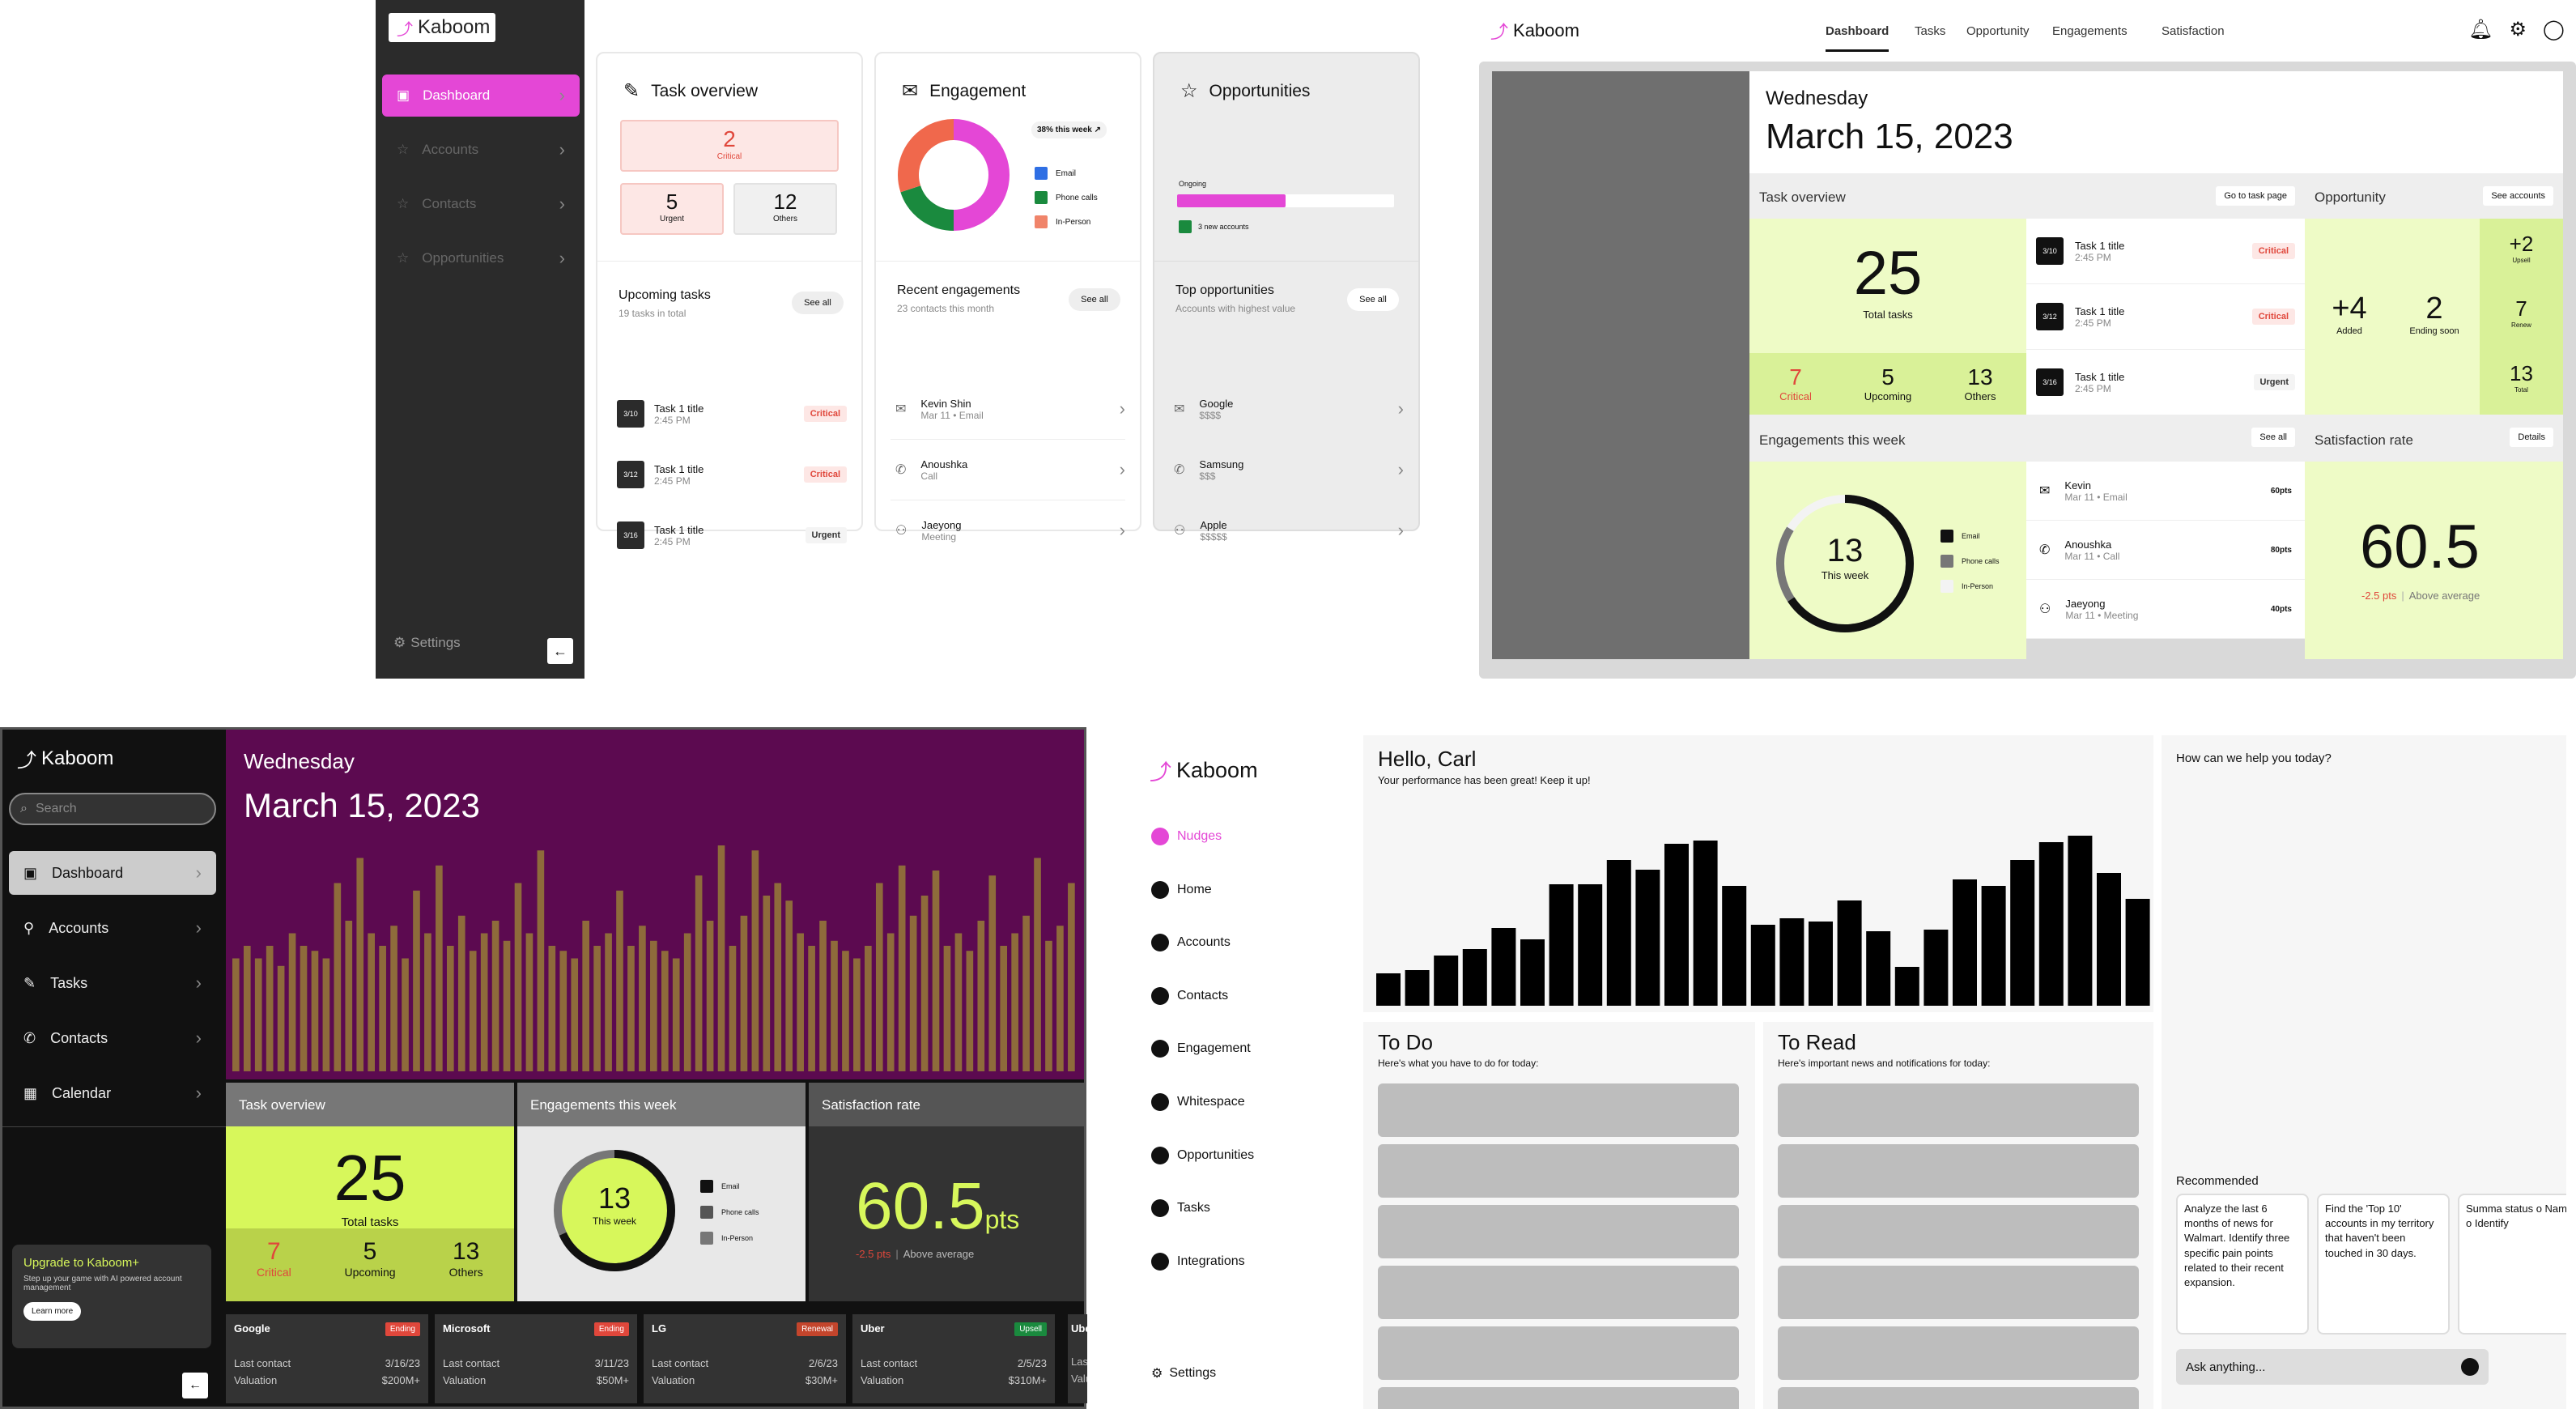 The width and height of the screenshot is (2576, 1409). Describe the element at coordinates (1857, 38) in the screenshot. I see `tab-dashboard: Dashboard` at that location.